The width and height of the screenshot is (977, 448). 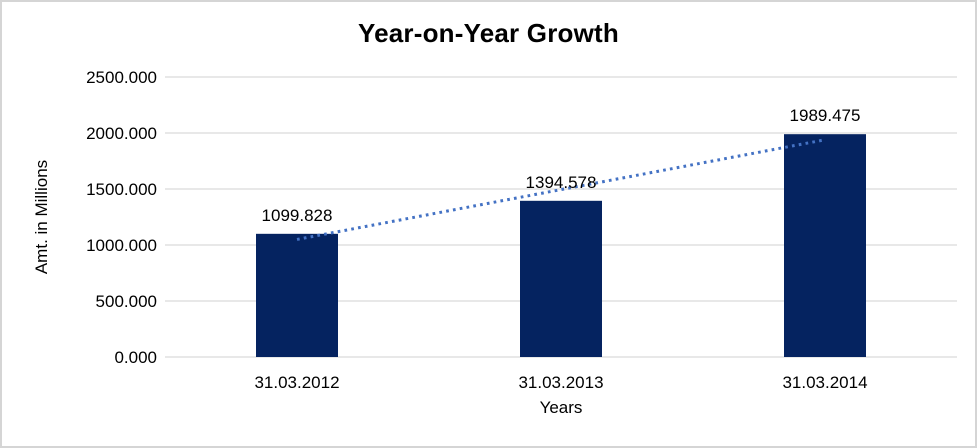 What do you see at coordinates (297, 215) in the screenshot?
I see `data-label: 1099.828` at bounding box center [297, 215].